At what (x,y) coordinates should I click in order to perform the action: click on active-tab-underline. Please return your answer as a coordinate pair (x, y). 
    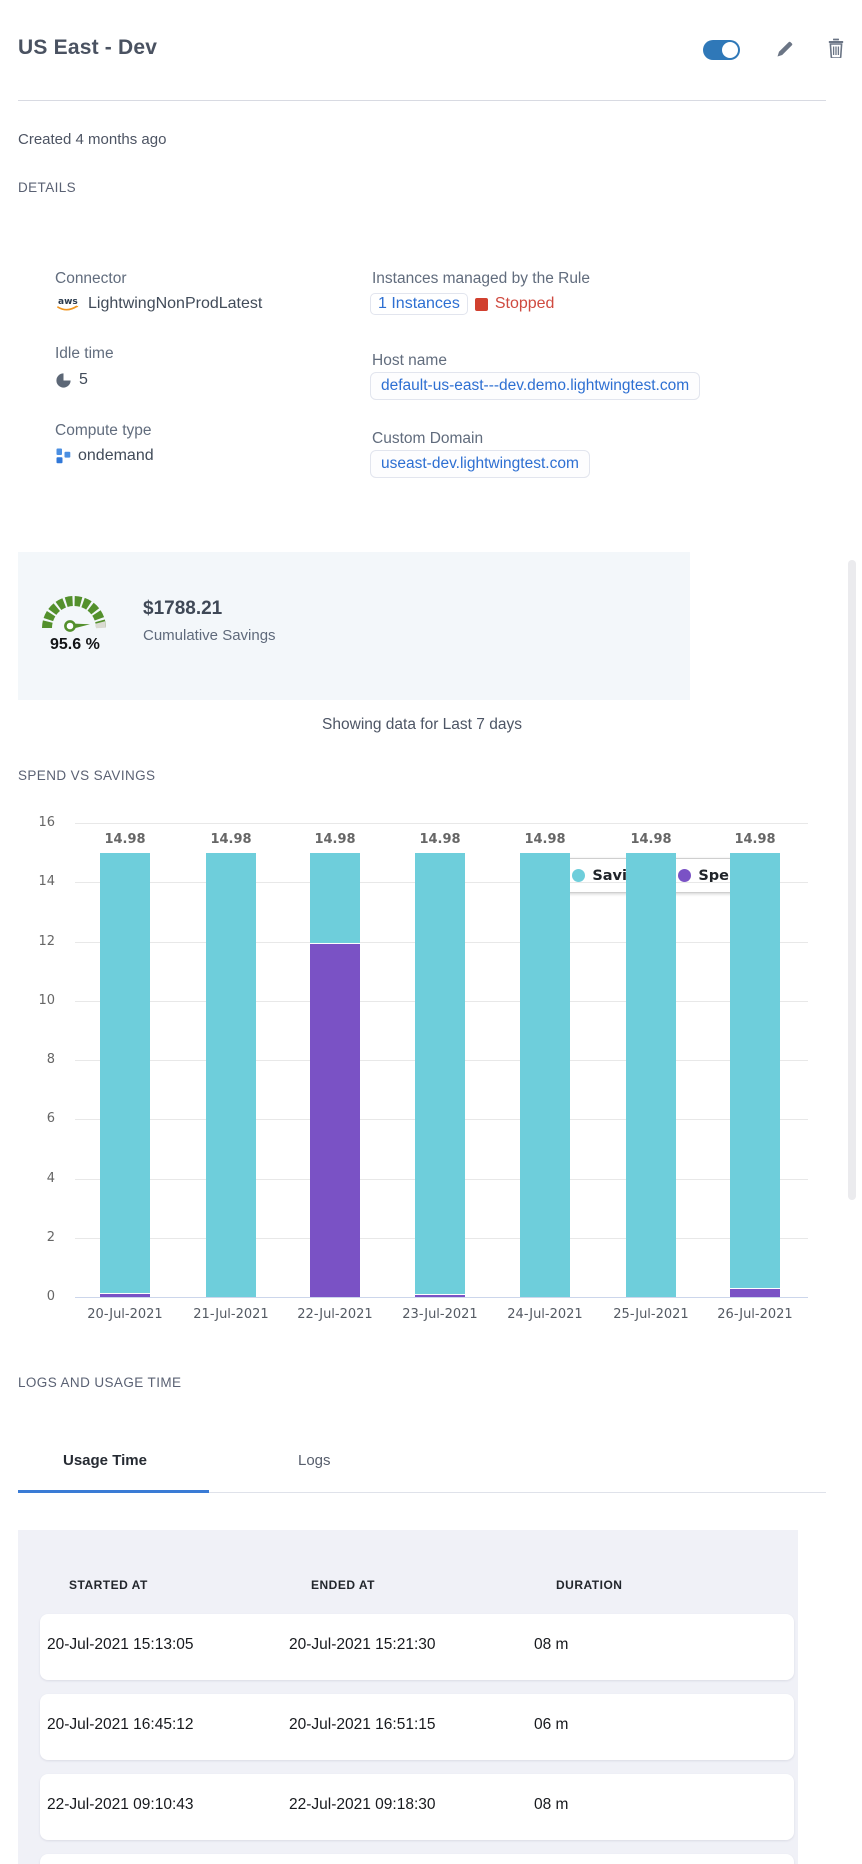
    Looking at the image, I should click on (113, 1491).